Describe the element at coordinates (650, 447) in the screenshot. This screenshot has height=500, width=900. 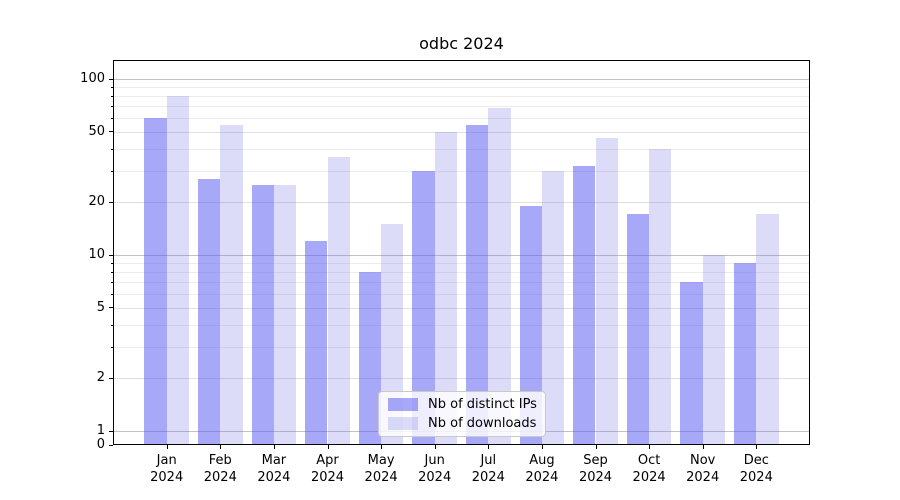
I see `x-tick-oct` at that location.